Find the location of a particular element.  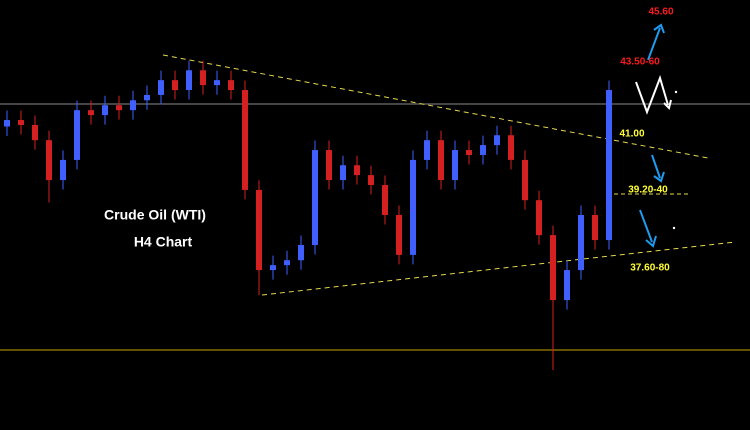

annotation: 45.60 is located at coordinates (660, 12).